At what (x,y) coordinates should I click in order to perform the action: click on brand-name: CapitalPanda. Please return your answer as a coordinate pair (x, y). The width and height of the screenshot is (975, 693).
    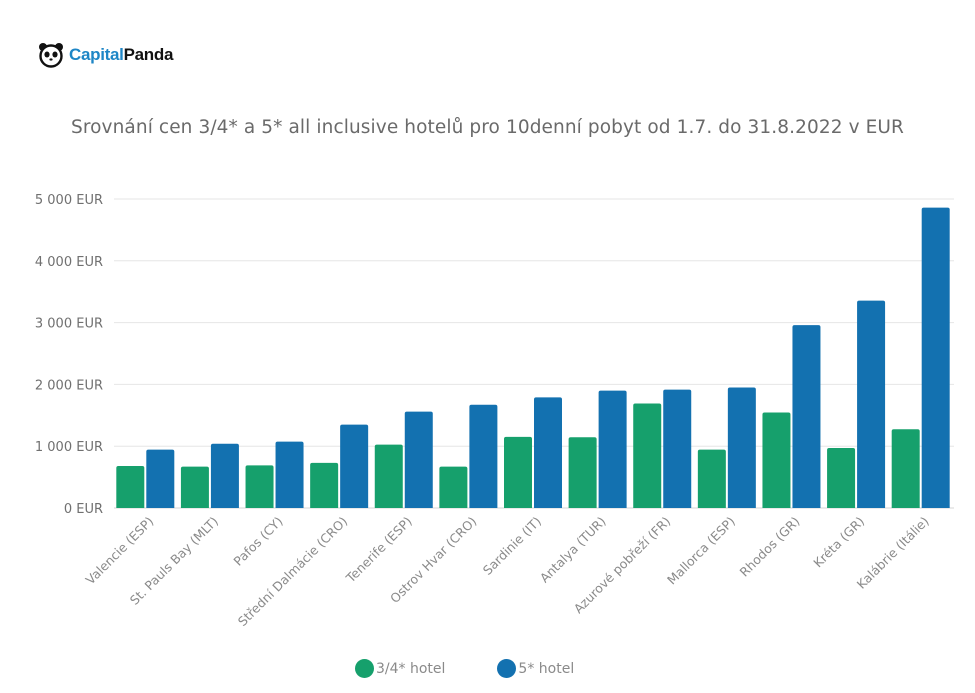
    Looking at the image, I should click on (121, 55).